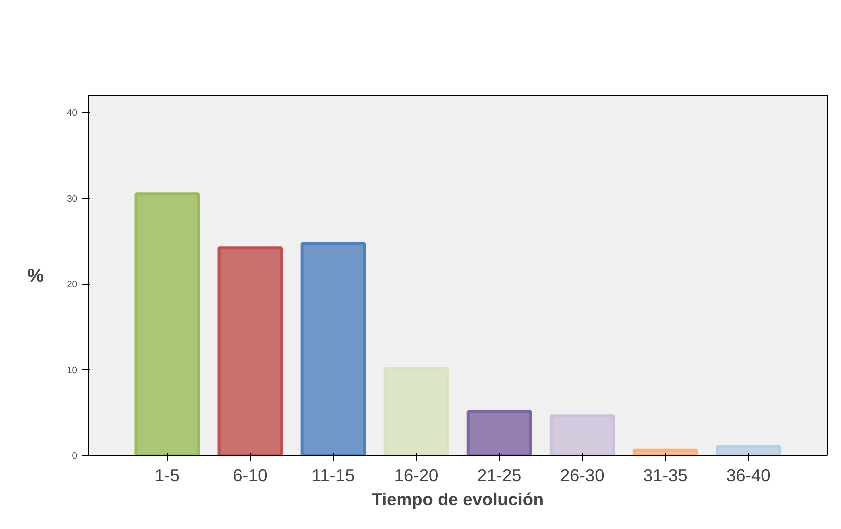 This screenshot has width=841, height=529. What do you see at coordinates (167, 476) in the screenshot?
I see `x-tick-label: 1-5` at bounding box center [167, 476].